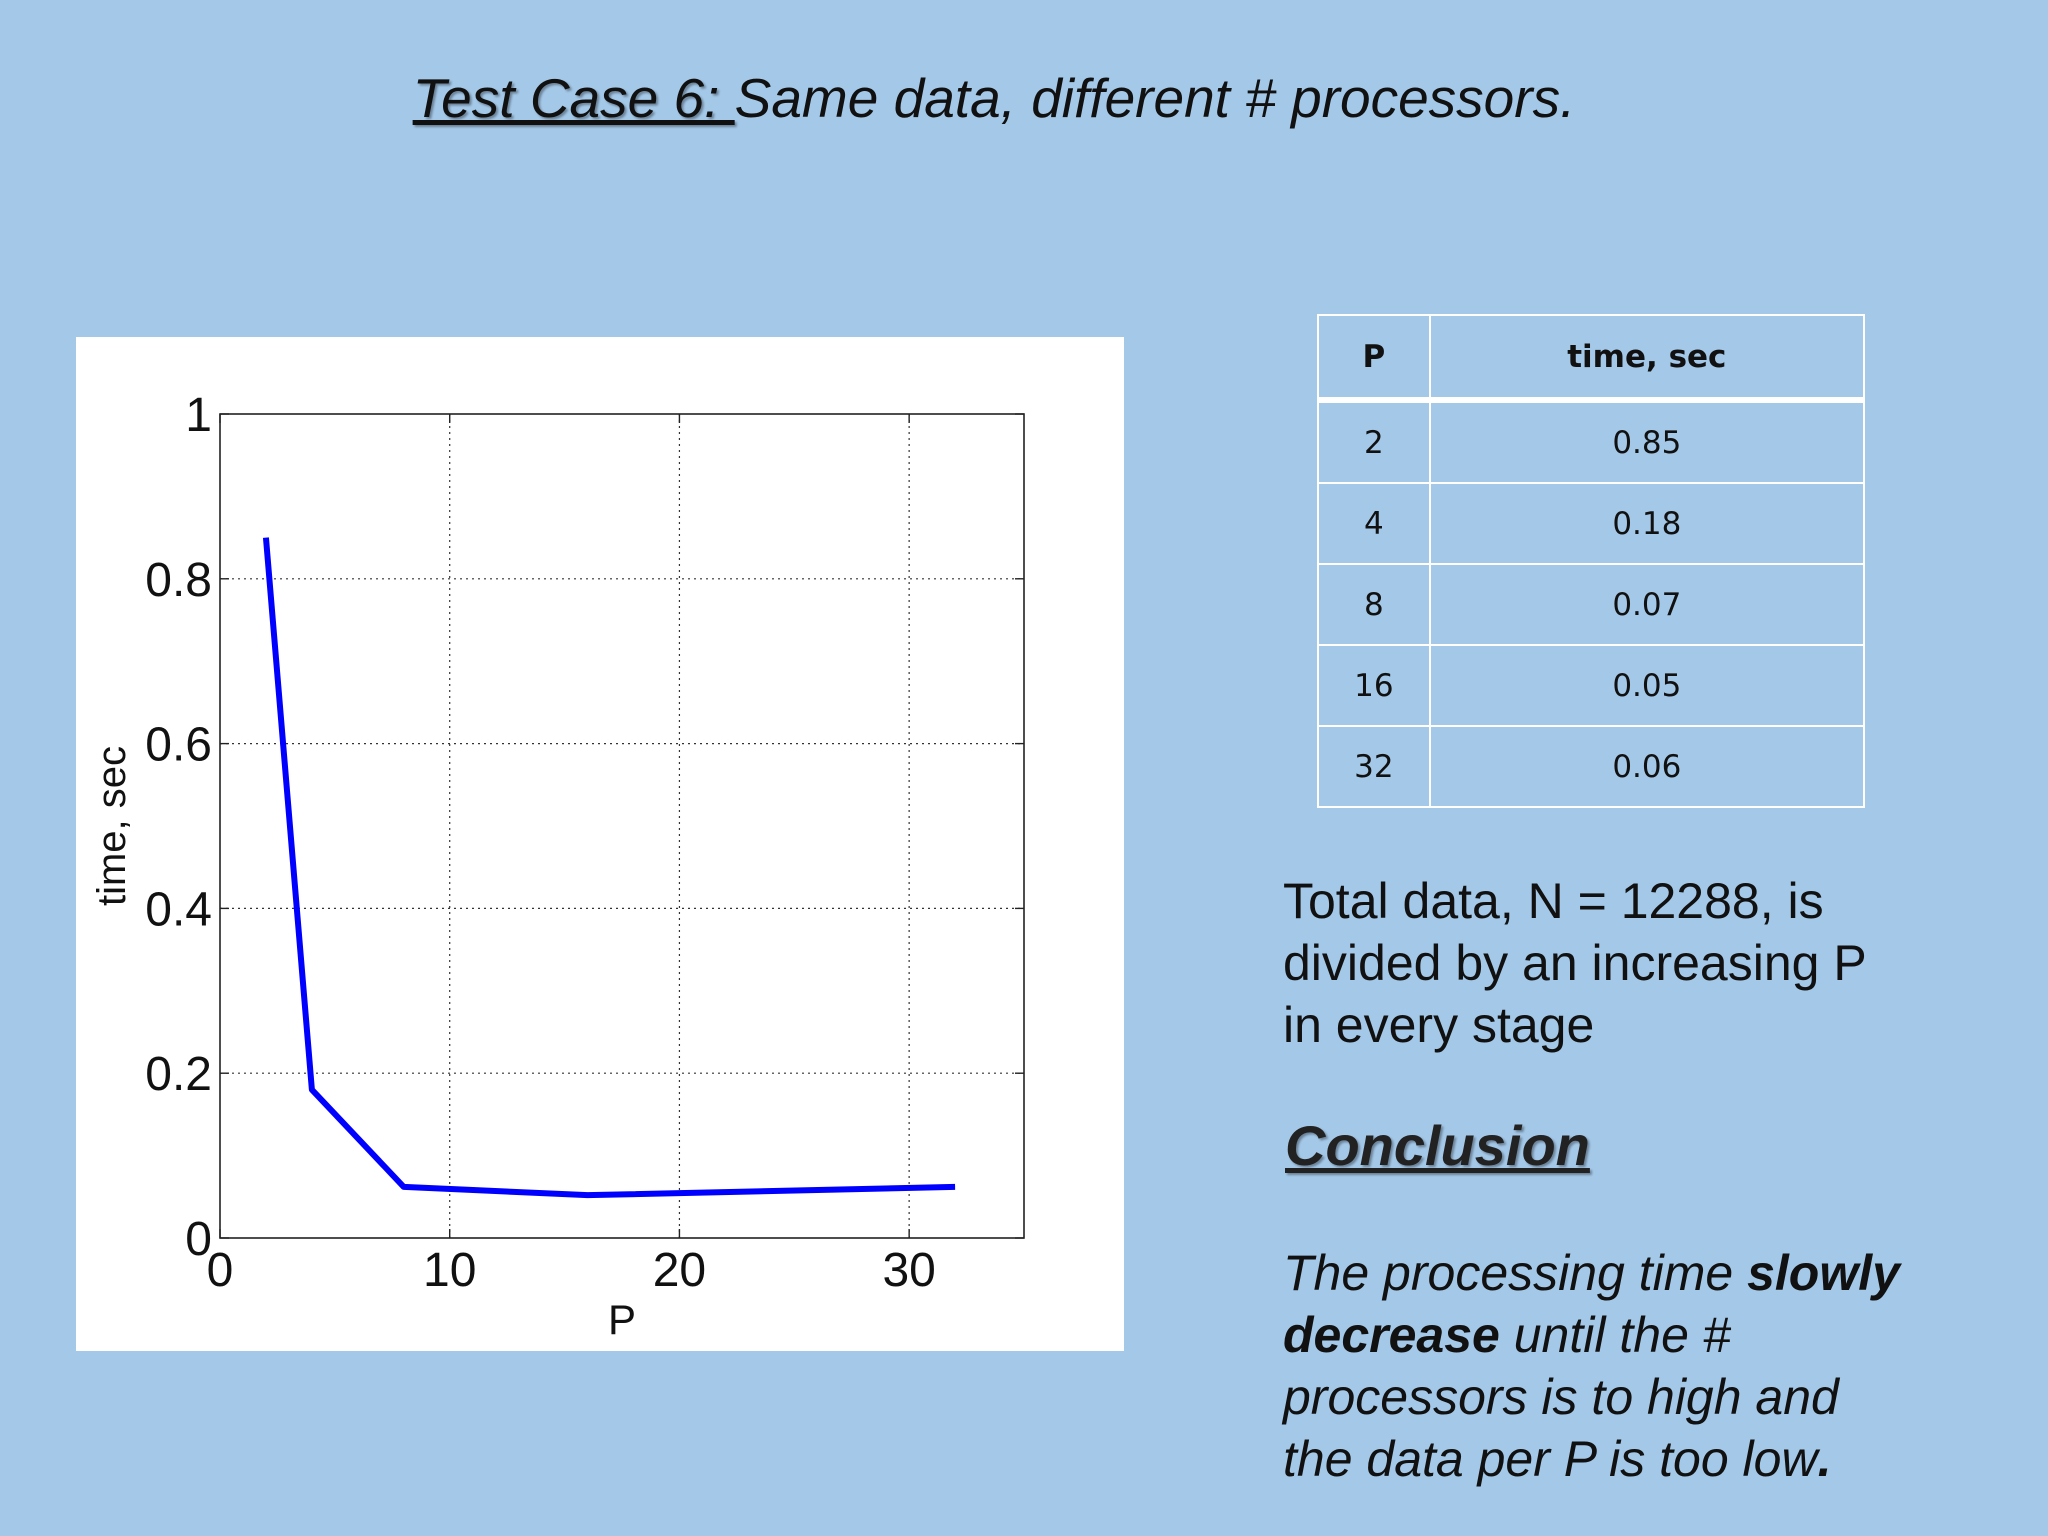  What do you see at coordinates (1374, 523) in the screenshot?
I see `cell-p: 4` at bounding box center [1374, 523].